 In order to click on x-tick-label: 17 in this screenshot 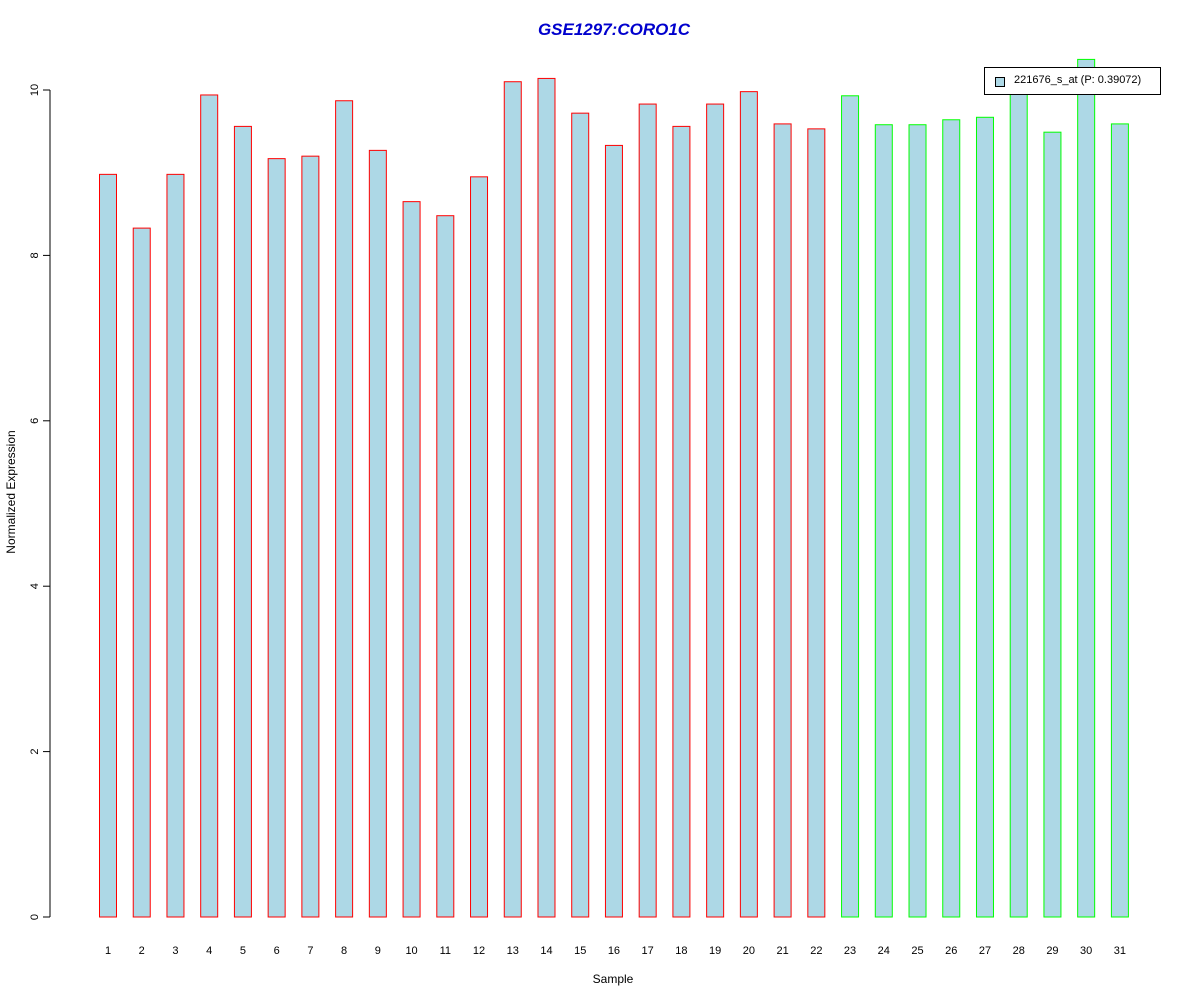, I will do `click(648, 951)`.